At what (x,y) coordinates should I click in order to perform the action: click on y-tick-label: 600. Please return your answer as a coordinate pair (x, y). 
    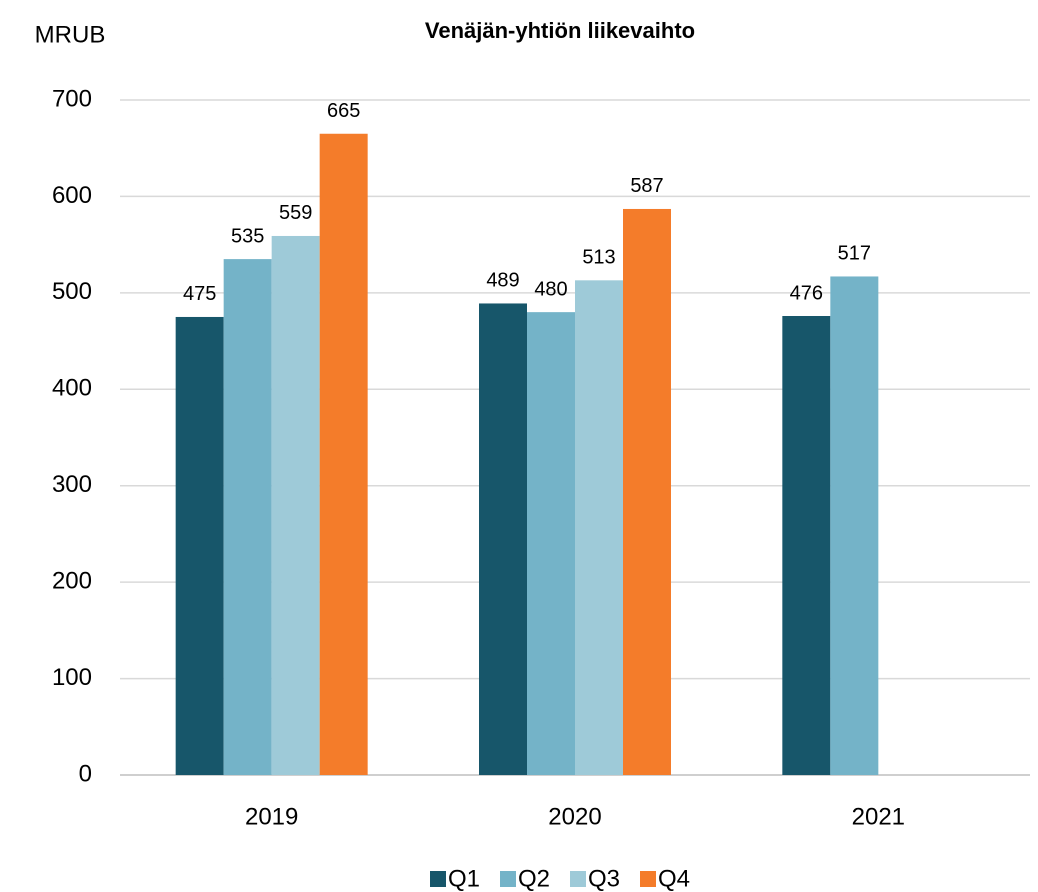
    Looking at the image, I should click on (72, 195).